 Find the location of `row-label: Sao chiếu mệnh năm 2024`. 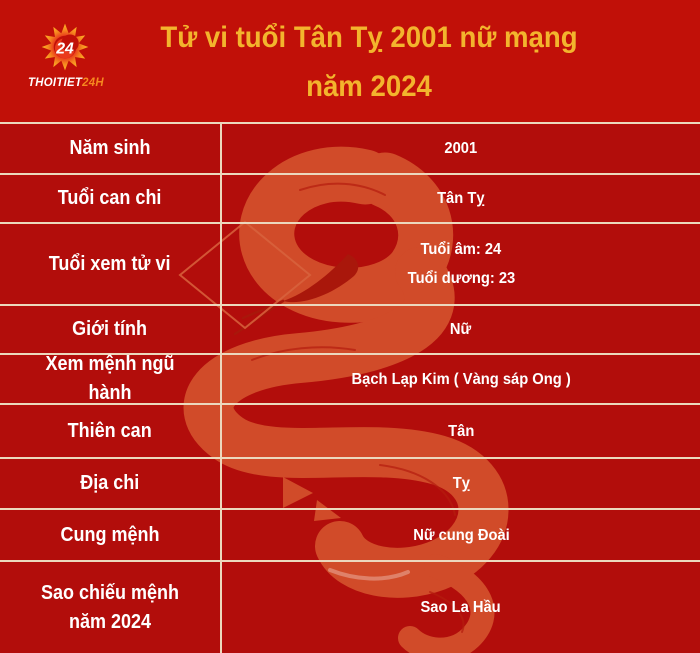

row-label: Sao chiếu mệnh năm 2024 is located at coordinates (111, 607).